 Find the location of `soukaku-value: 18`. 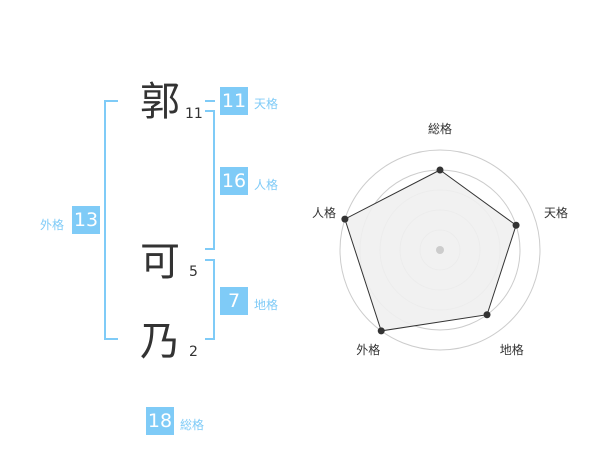

soukaku-value: 18 is located at coordinates (160, 421).